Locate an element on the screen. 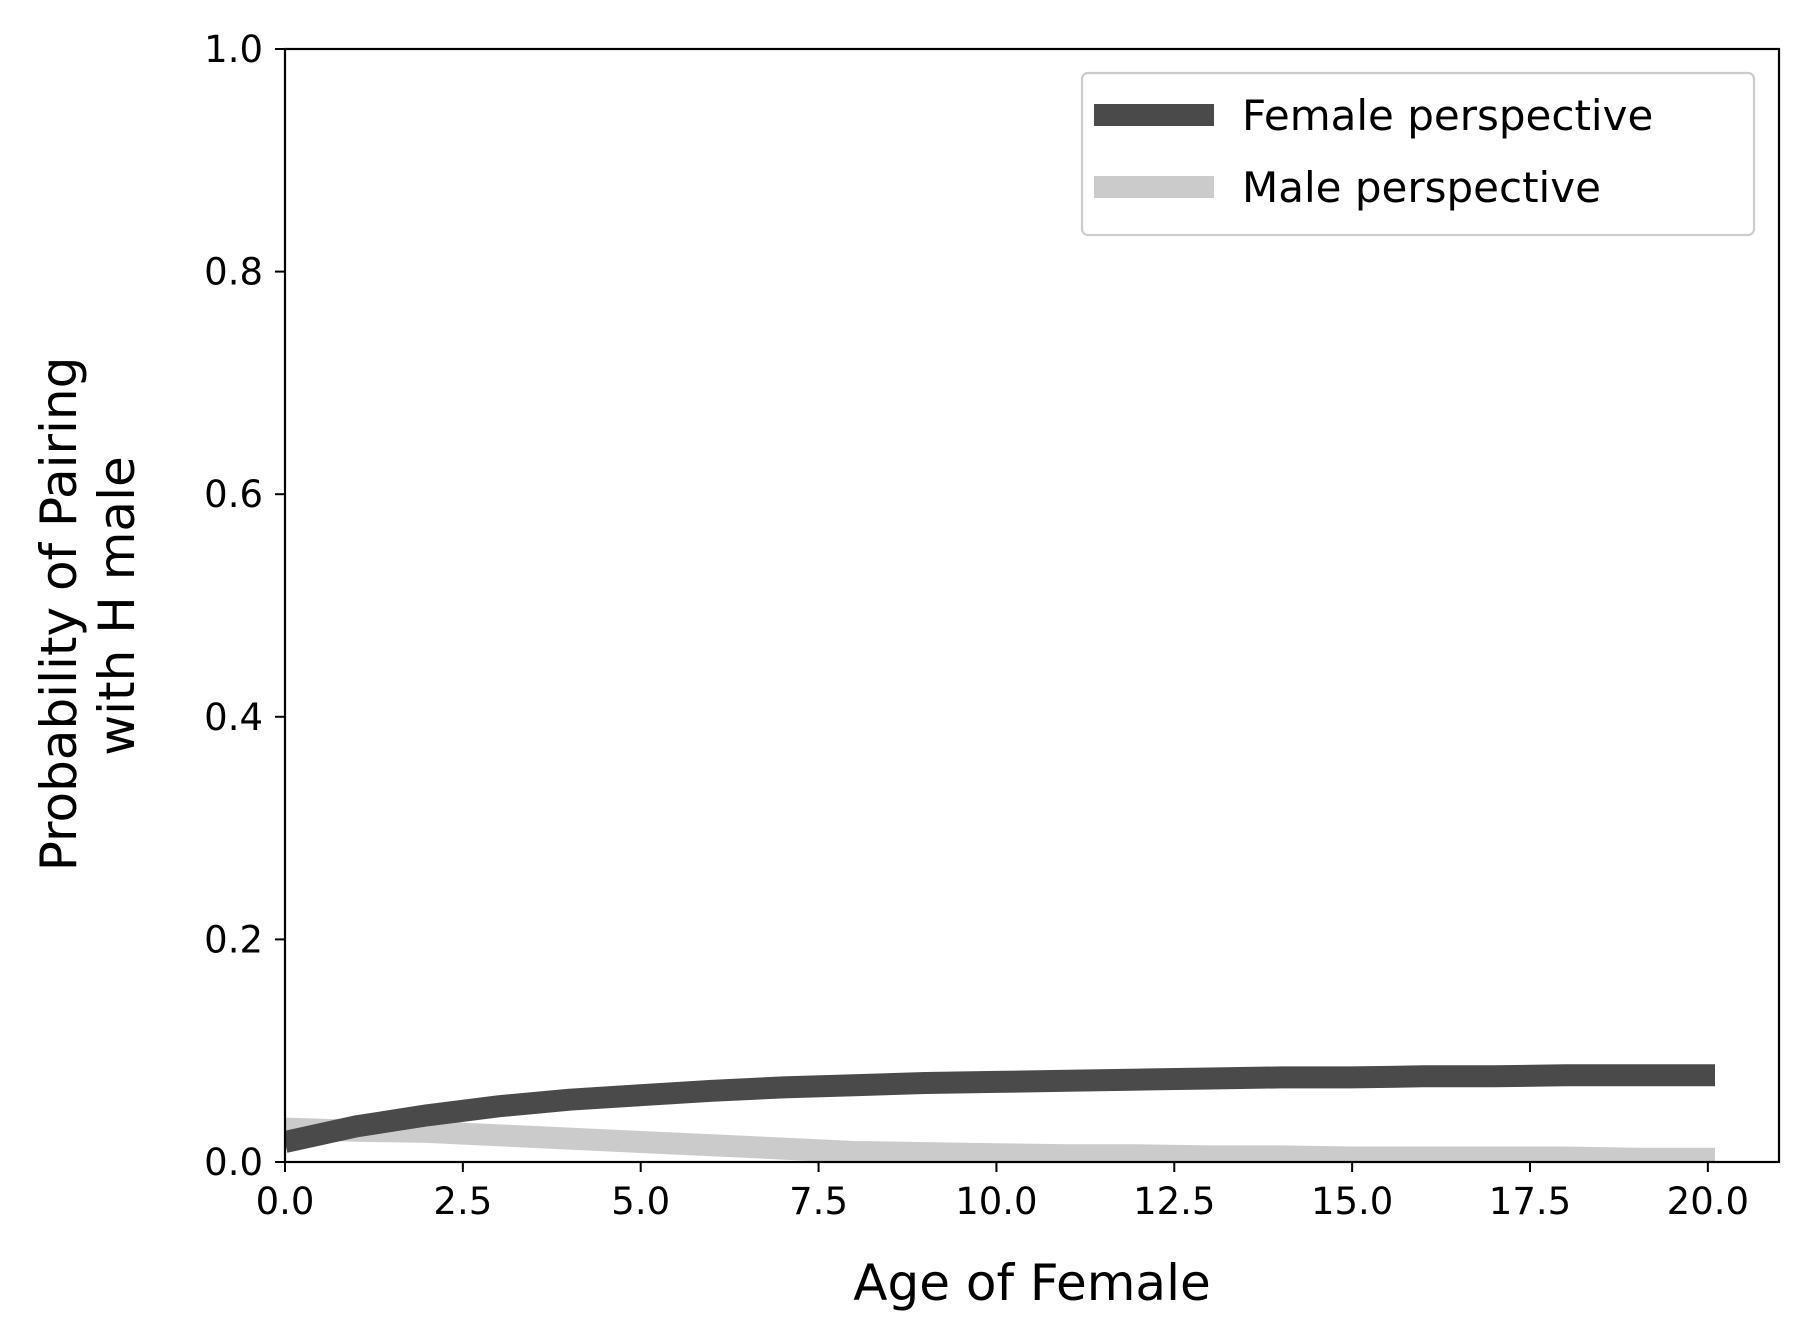 The width and height of the screenshot is (1802, 1341). y-tick-label: 0.2 is located at coordinates (233, 939).